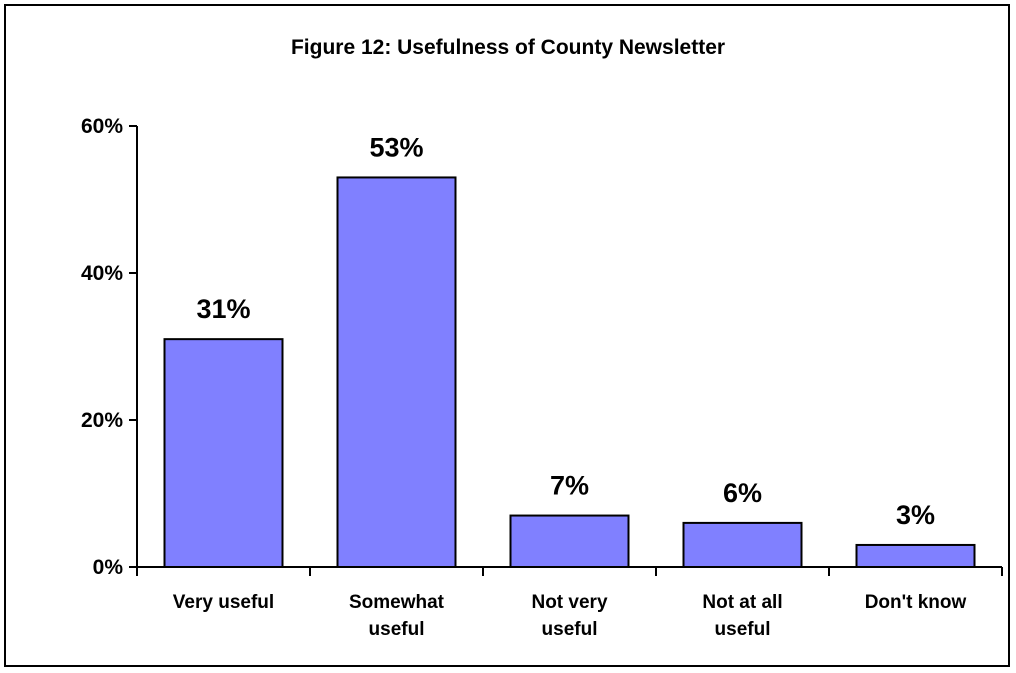  Describe the element at coordinates (569, 486) in the screenshot. I see `bar-value-label: 7%` at that location.